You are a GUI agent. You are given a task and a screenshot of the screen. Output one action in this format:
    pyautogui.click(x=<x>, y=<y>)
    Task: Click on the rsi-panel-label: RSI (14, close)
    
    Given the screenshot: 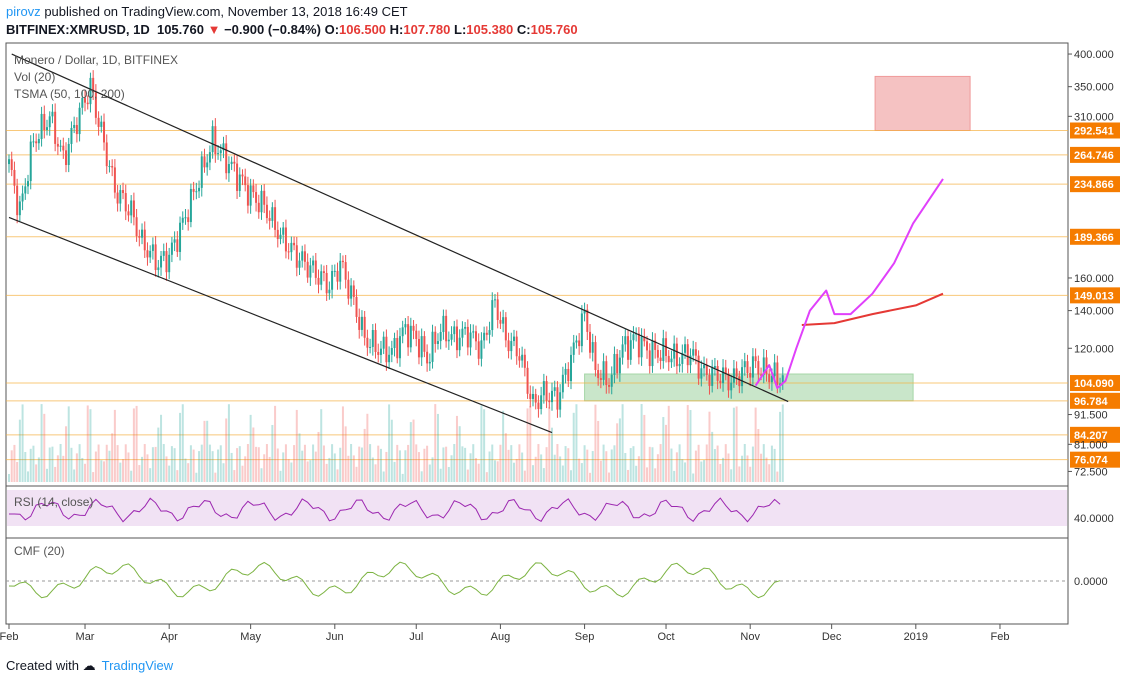 What is the action you would take?
    pyautogui.click(x=53, y=502)
    